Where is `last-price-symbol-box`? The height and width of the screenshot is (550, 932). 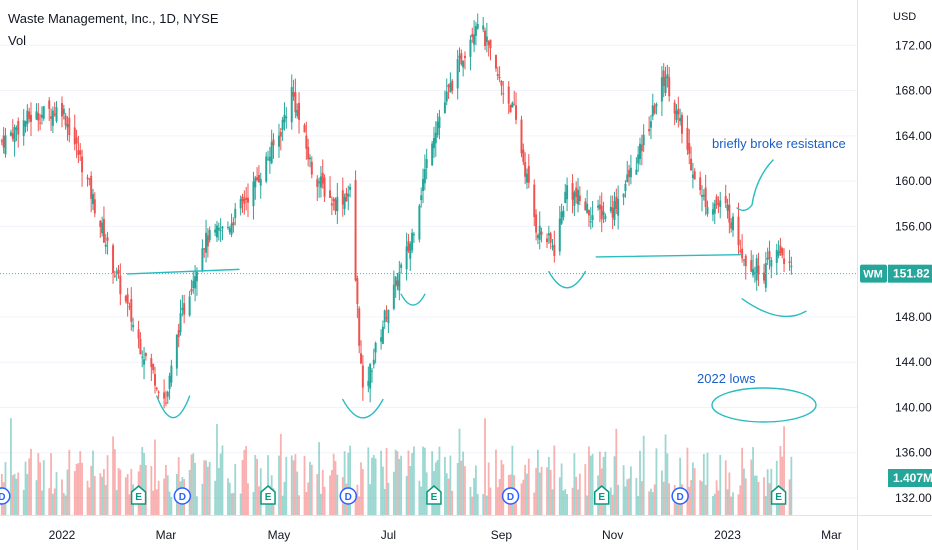
last-price-symbol-box is located at coordinates (873, 273).